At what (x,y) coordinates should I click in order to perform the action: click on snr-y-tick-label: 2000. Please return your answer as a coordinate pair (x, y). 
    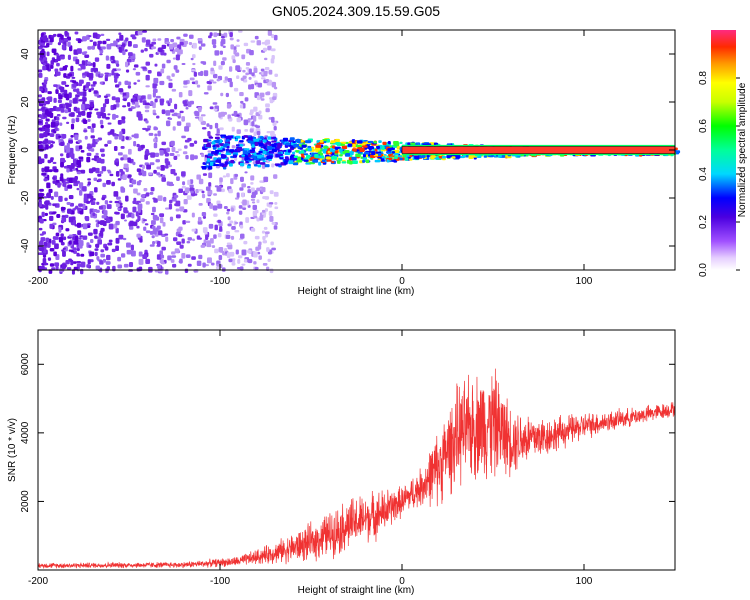
    Looking at the image, I should click on (25, 501).